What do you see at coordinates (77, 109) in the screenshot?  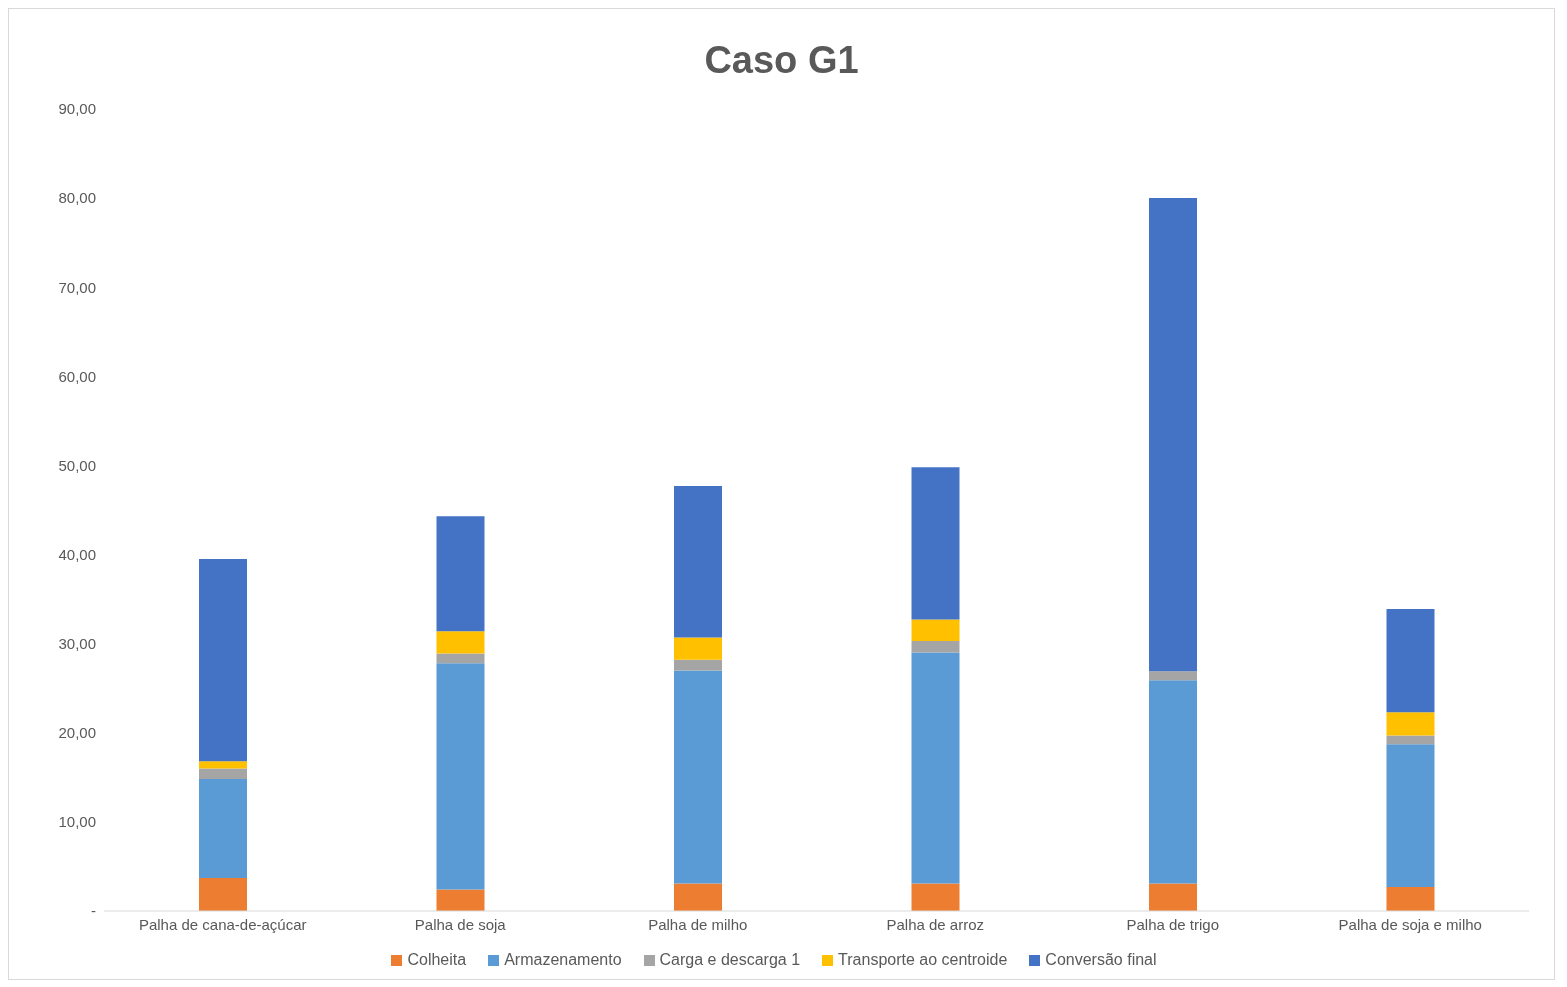 I see `y-tick-label: 90,00` at bounding box center [77, 109].